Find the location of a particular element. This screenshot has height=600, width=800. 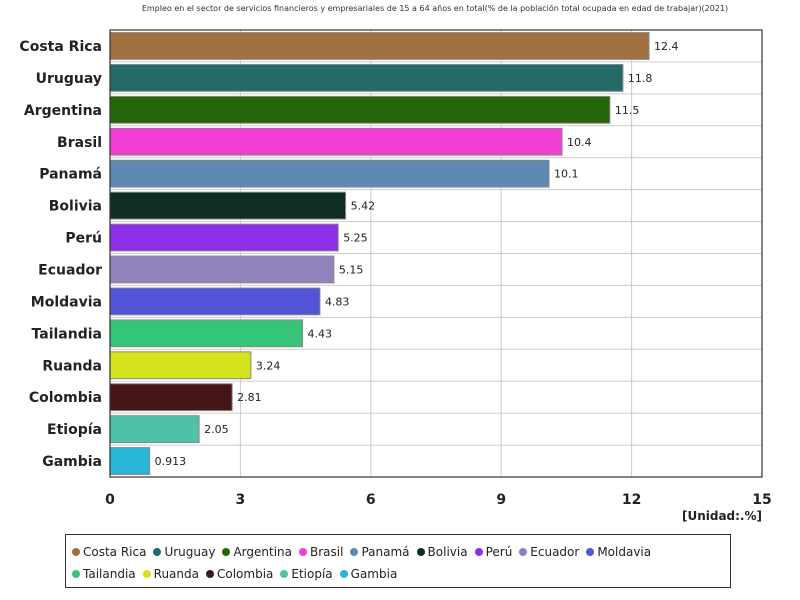

legend-item: Ruanda is located at coordinates (170, 574).